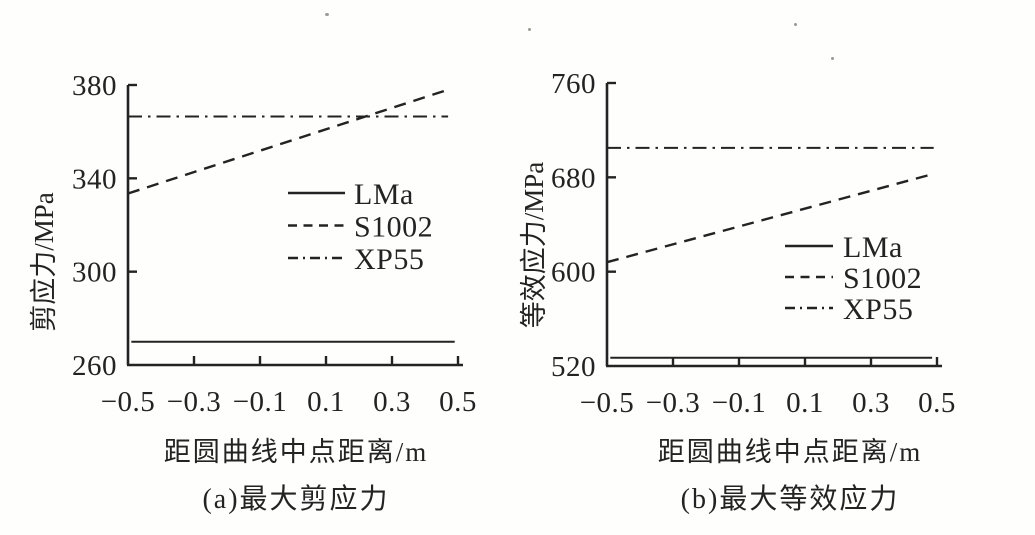  Describe the element at coordinates (573, 367) in the screenshot. I see `y-tick-label: 520` at that location.